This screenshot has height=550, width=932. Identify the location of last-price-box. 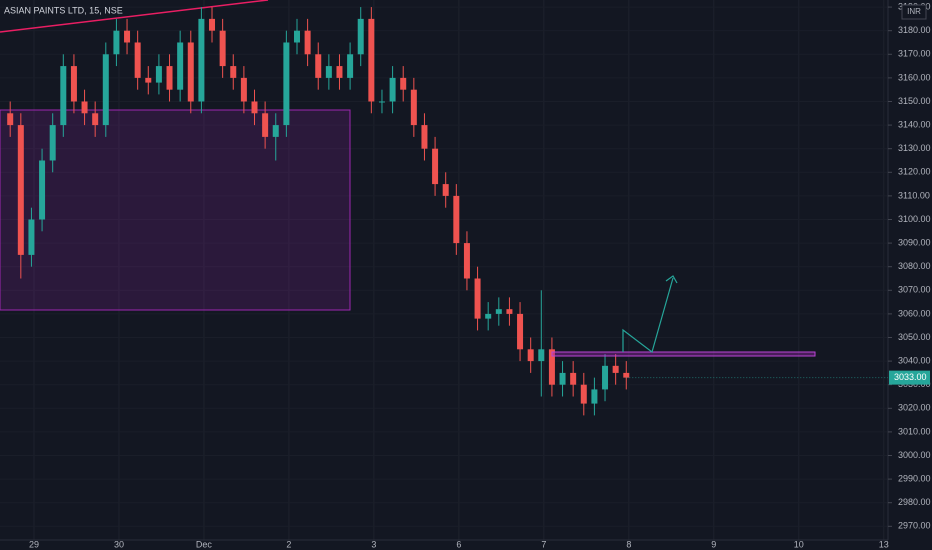
(909, 377).